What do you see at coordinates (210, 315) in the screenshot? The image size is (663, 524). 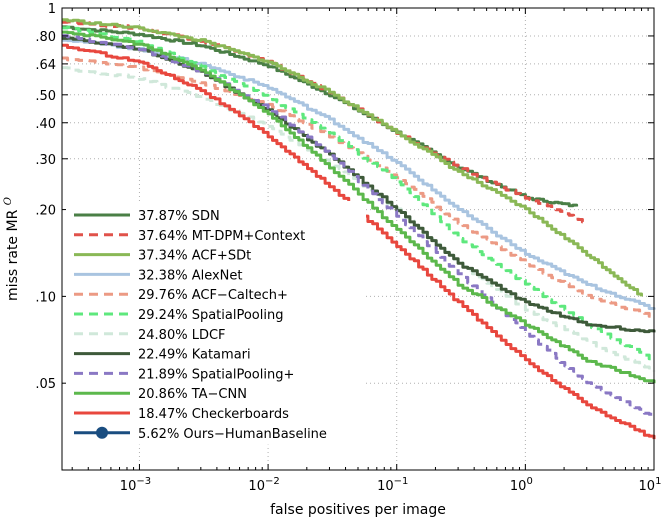 I see `legend-label: 29.24% SpatialPooling` at bounding box center [210, 315].